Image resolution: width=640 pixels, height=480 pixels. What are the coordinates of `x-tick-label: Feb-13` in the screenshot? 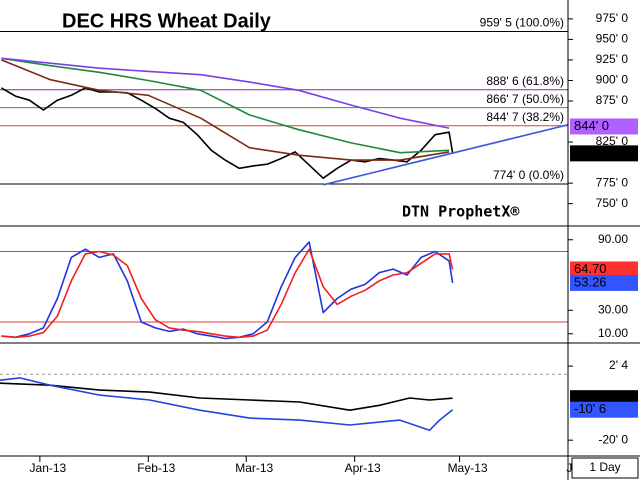 It's located at (156, 468).